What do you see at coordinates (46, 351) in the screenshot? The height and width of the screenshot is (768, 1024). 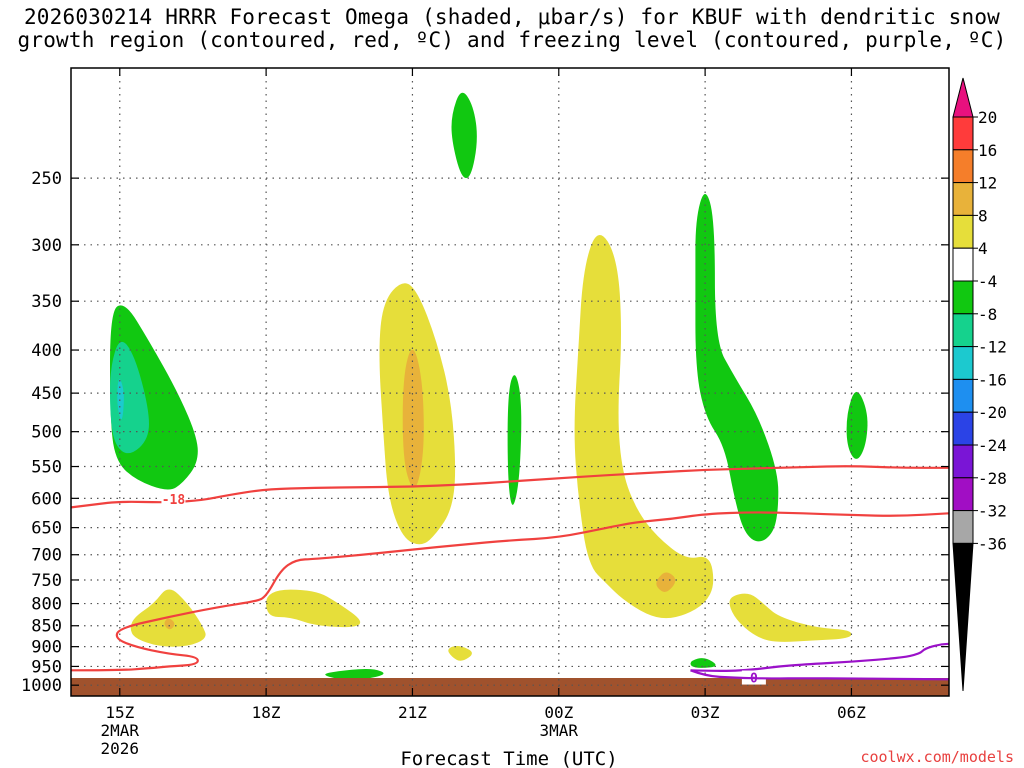 I see `y-tick-label-400: 400` at bounding box center [46, 351].